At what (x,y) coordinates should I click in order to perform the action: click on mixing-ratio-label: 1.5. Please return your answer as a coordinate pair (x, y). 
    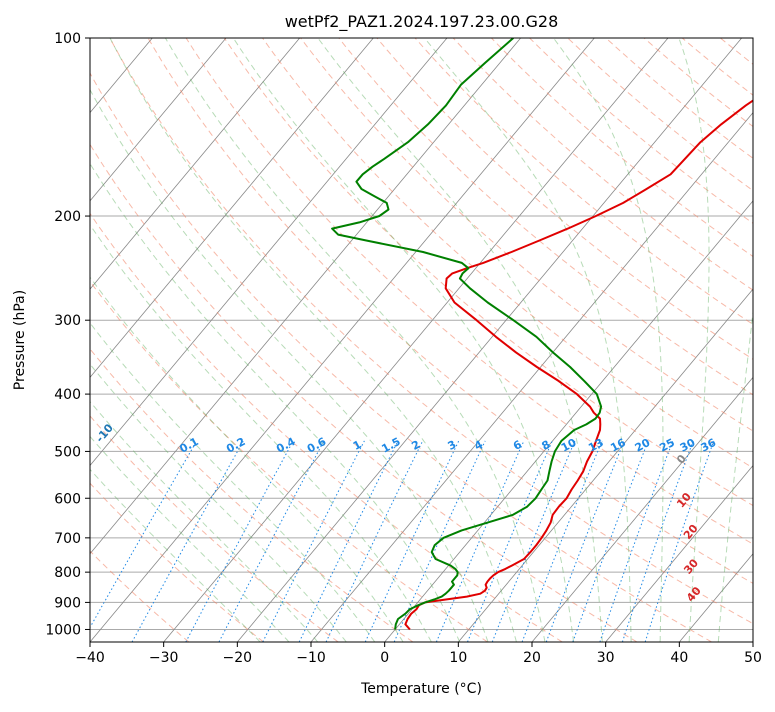
    Looking at the image, I should click on (390, 445).